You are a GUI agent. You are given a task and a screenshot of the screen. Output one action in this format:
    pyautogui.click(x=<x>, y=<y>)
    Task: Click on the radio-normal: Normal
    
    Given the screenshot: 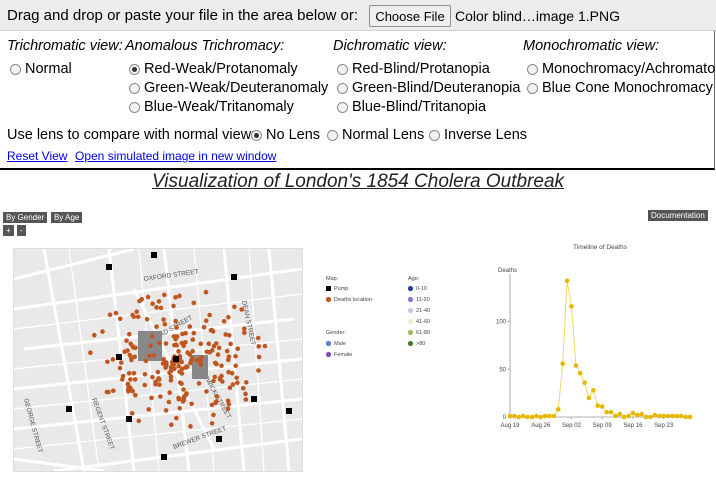 What is the action you would take?
    pyautogui.click(x=41, y=69)
    